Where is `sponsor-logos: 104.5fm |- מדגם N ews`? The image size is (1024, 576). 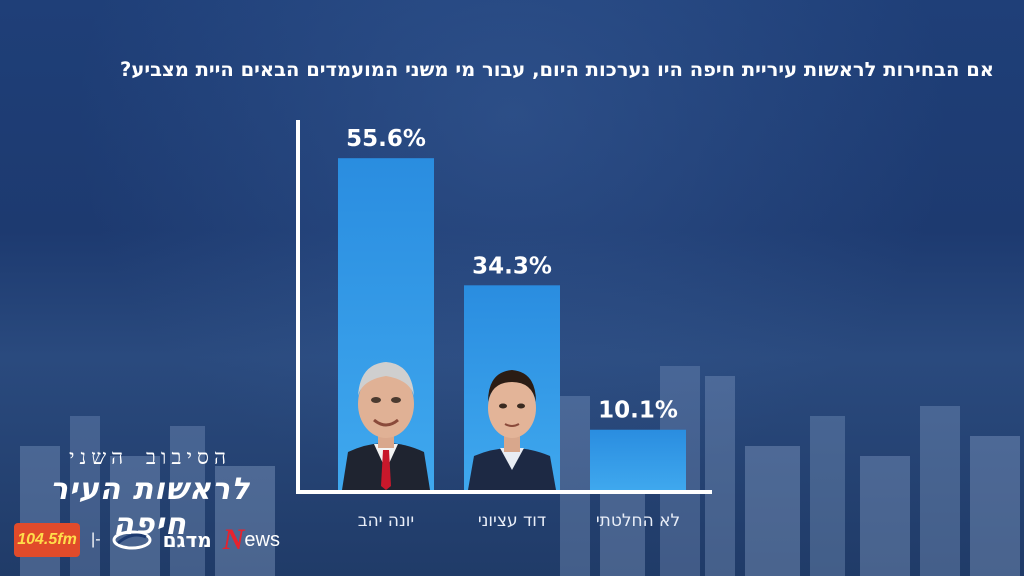 sponsor-logos: 104.5fm |- מדגם N ews is located at coordinates (147, 540).